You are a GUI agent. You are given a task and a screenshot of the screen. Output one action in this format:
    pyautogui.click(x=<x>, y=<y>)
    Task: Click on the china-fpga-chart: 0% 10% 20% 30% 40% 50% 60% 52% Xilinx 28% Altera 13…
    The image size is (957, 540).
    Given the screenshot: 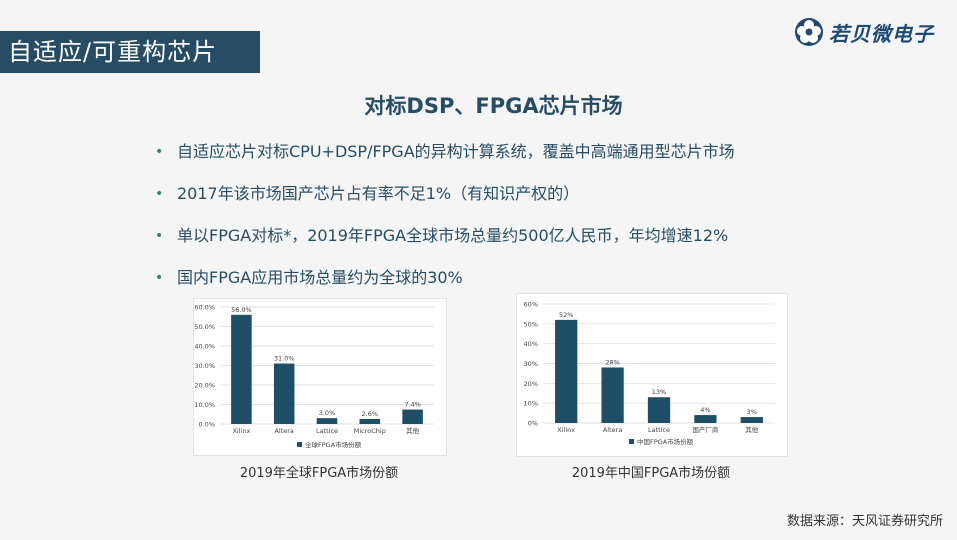 What is the action you would take?
    pyautogui.click(x=652, y=375)
    